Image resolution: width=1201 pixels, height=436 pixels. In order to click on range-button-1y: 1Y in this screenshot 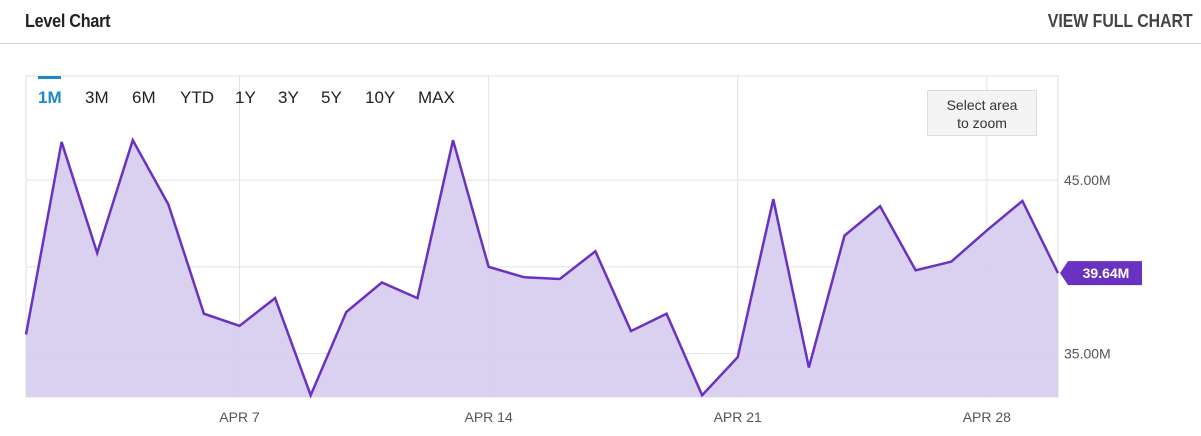, I will do `click(245, 97)`.